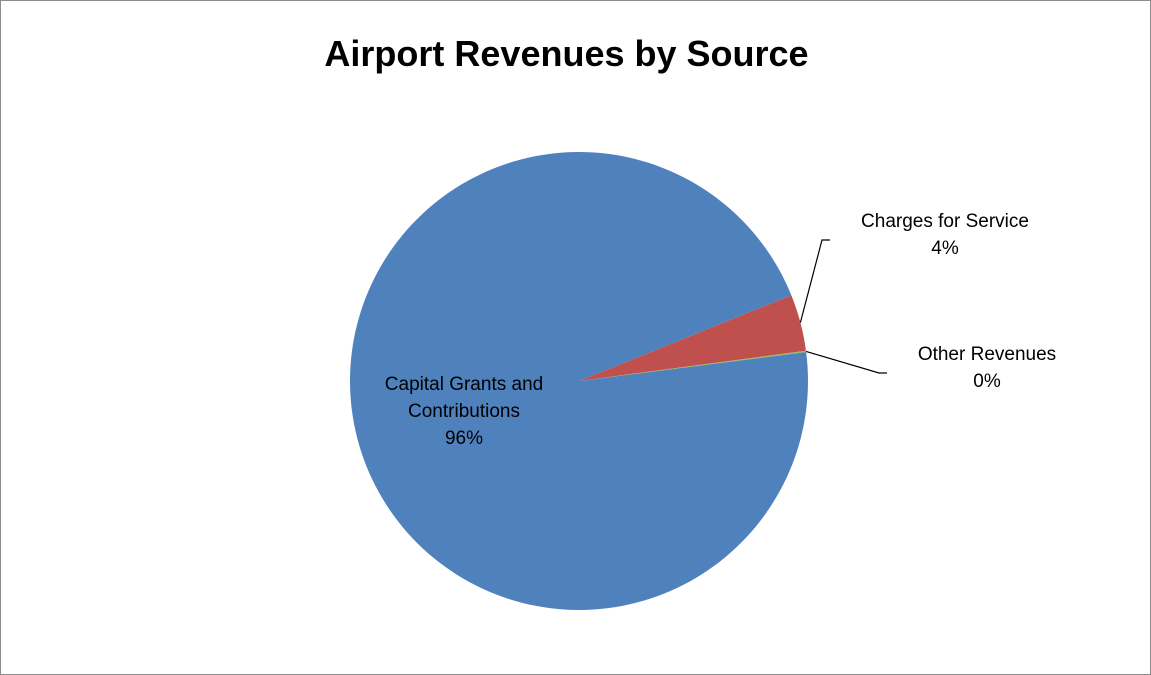  What do you see at coordinates (945, 221) in the screenshot?
I see `data-label-name-charges-for-service: Charges for Service` at bounding box center [945, 221].